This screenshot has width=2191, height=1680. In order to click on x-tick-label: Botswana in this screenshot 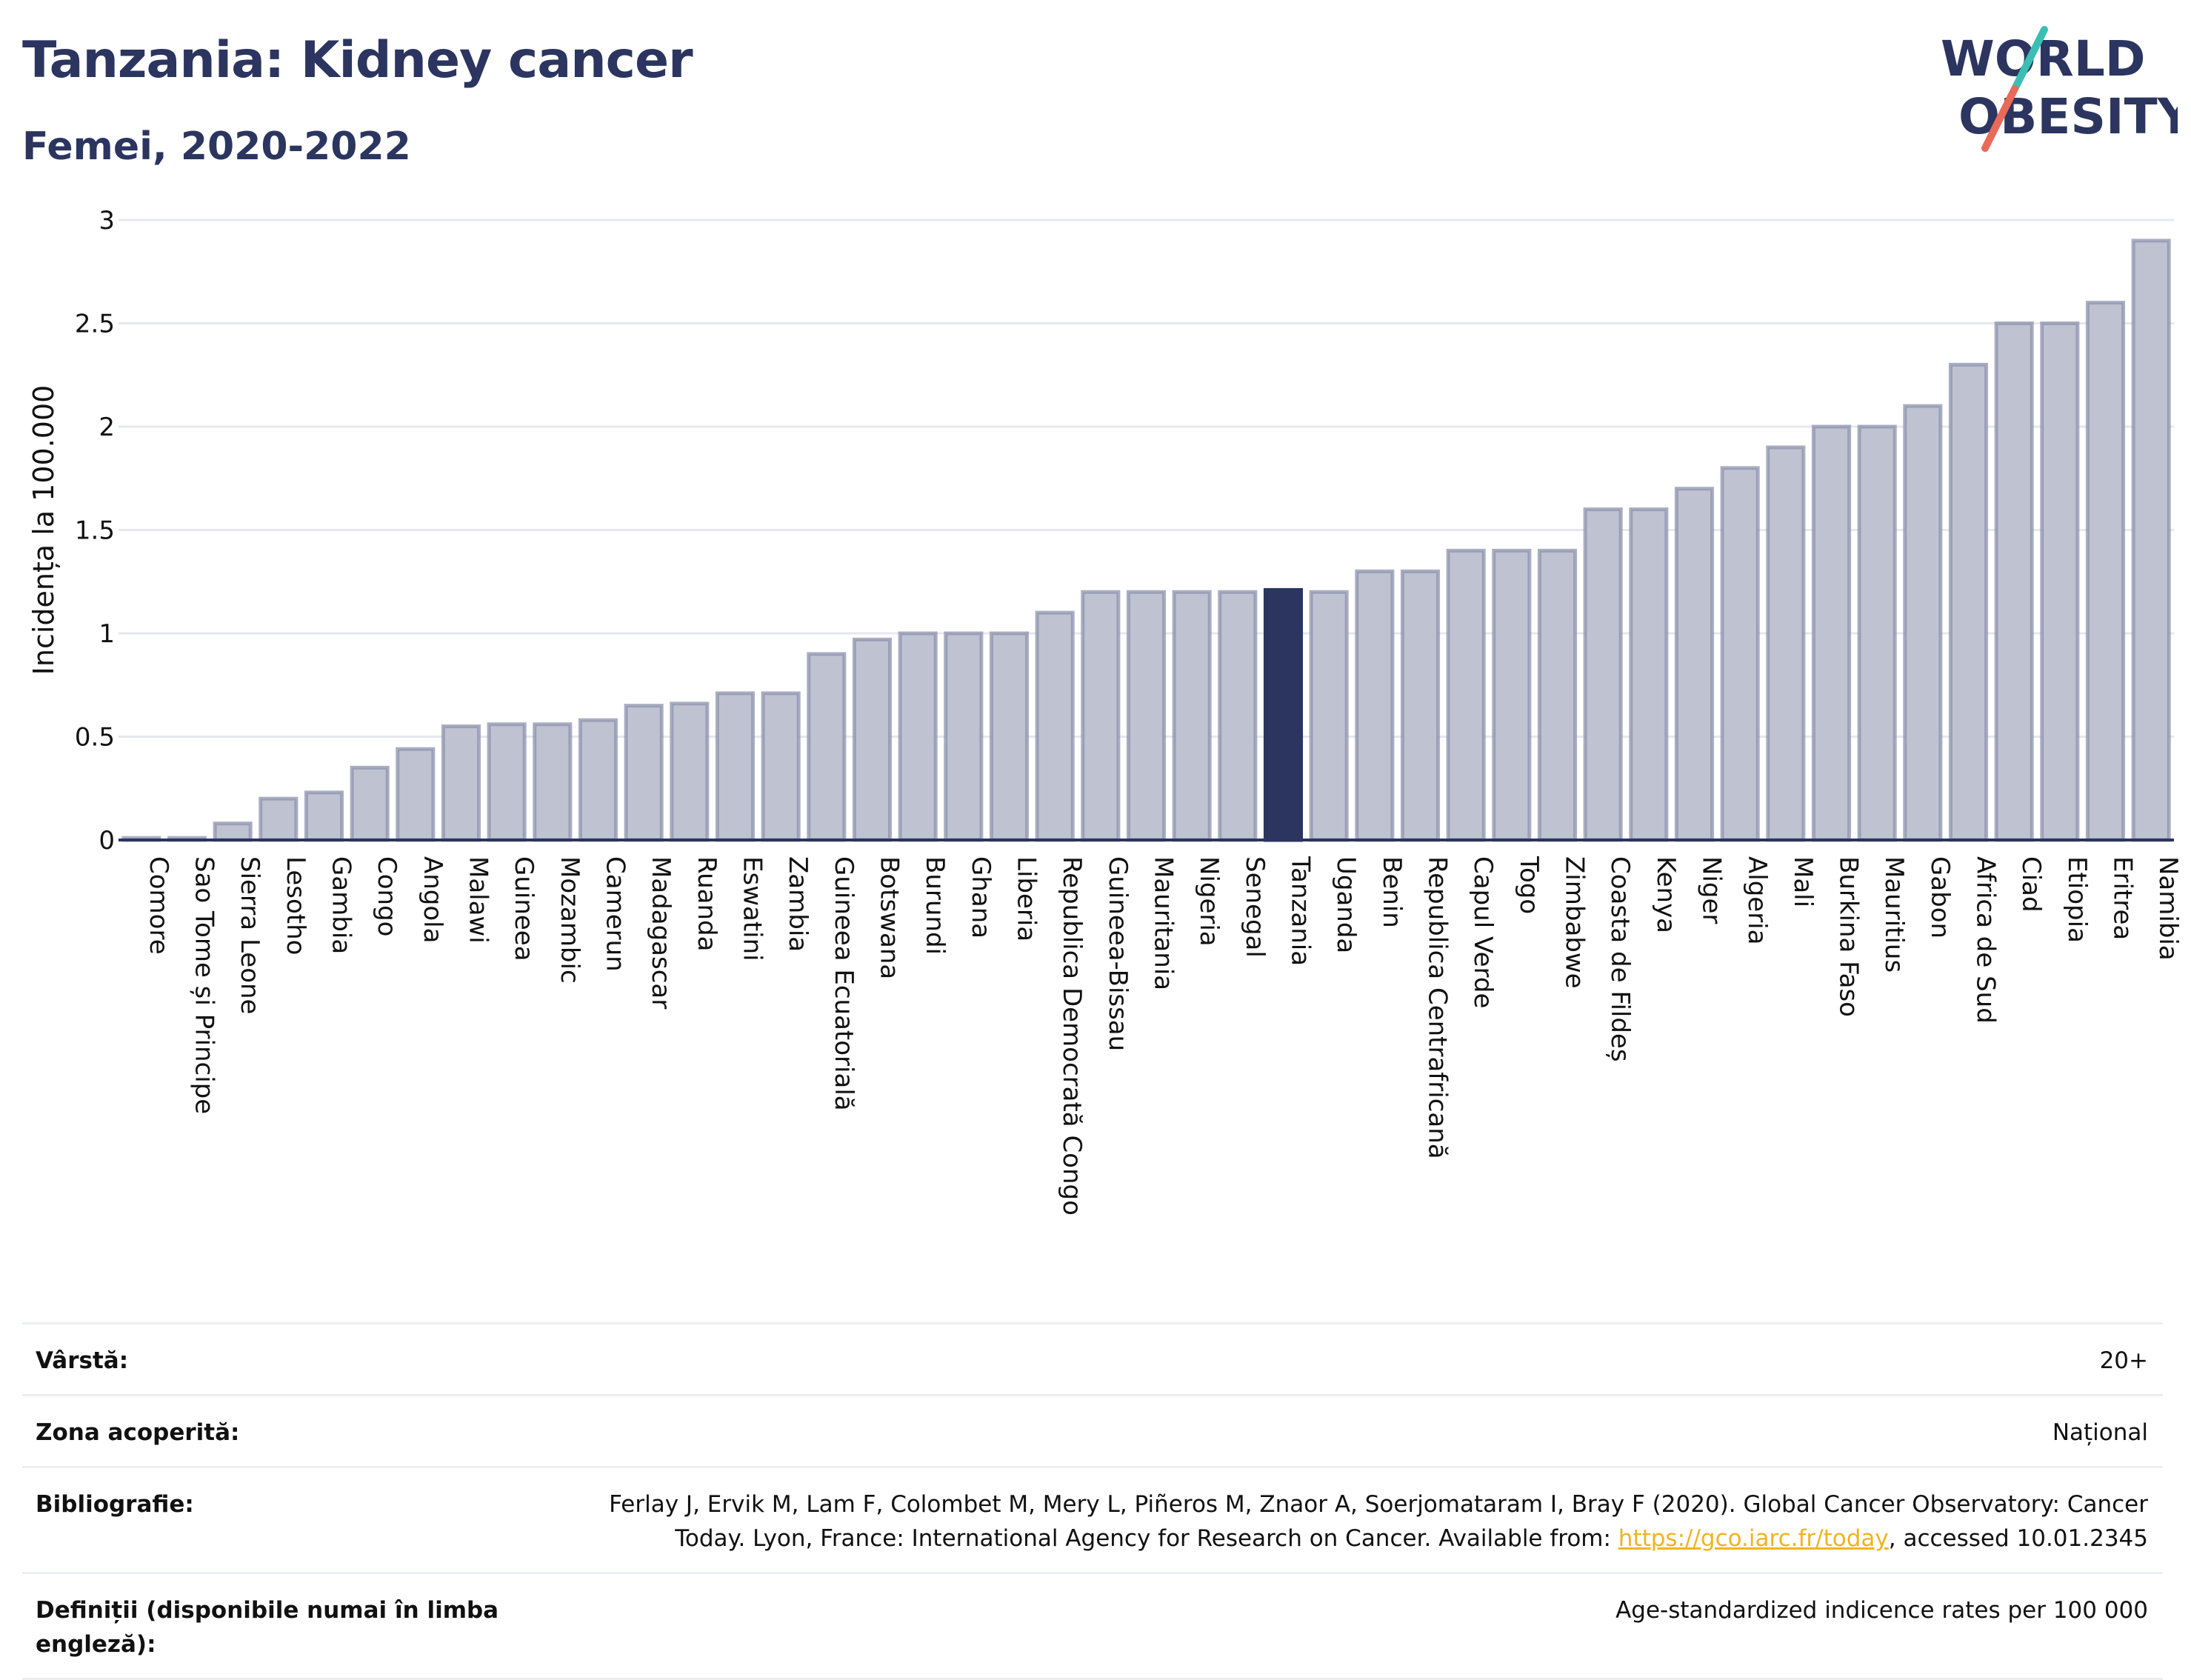, I will do `click(890, 917)`.